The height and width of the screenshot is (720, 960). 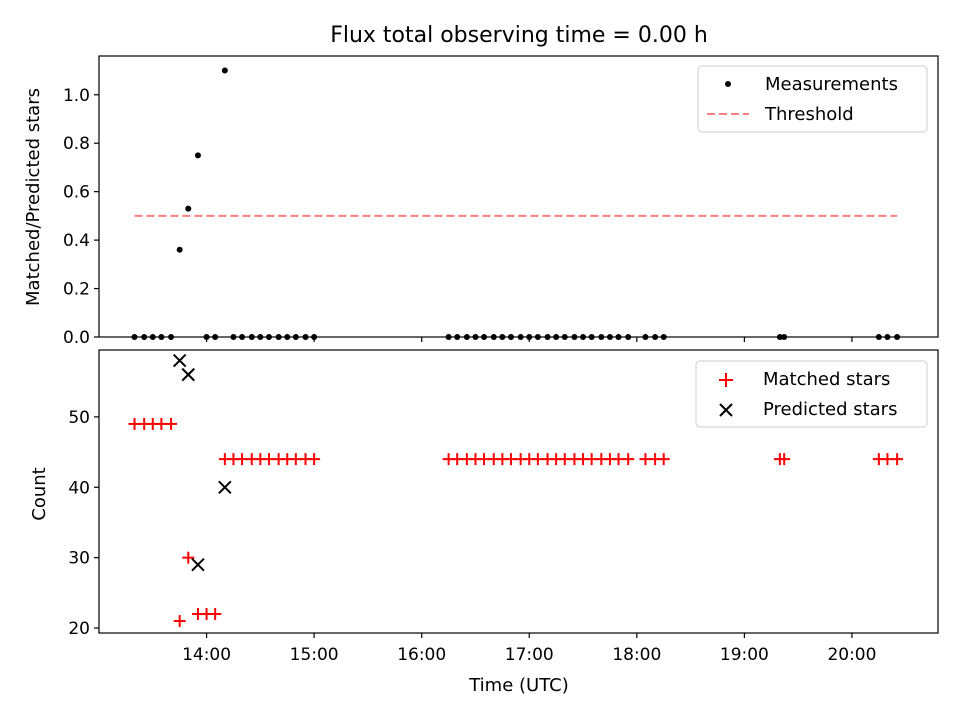 What do you see at coordinates (518, 685) in the screenshot?
I see `x-axis-label: Time (UTC)` at bounding box center [518, 685].